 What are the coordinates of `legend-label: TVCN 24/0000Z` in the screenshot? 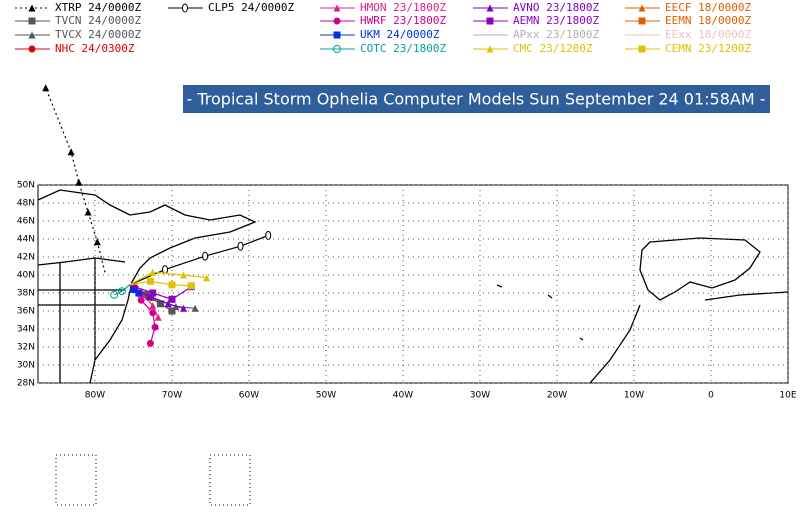 It's located at (98, 20).